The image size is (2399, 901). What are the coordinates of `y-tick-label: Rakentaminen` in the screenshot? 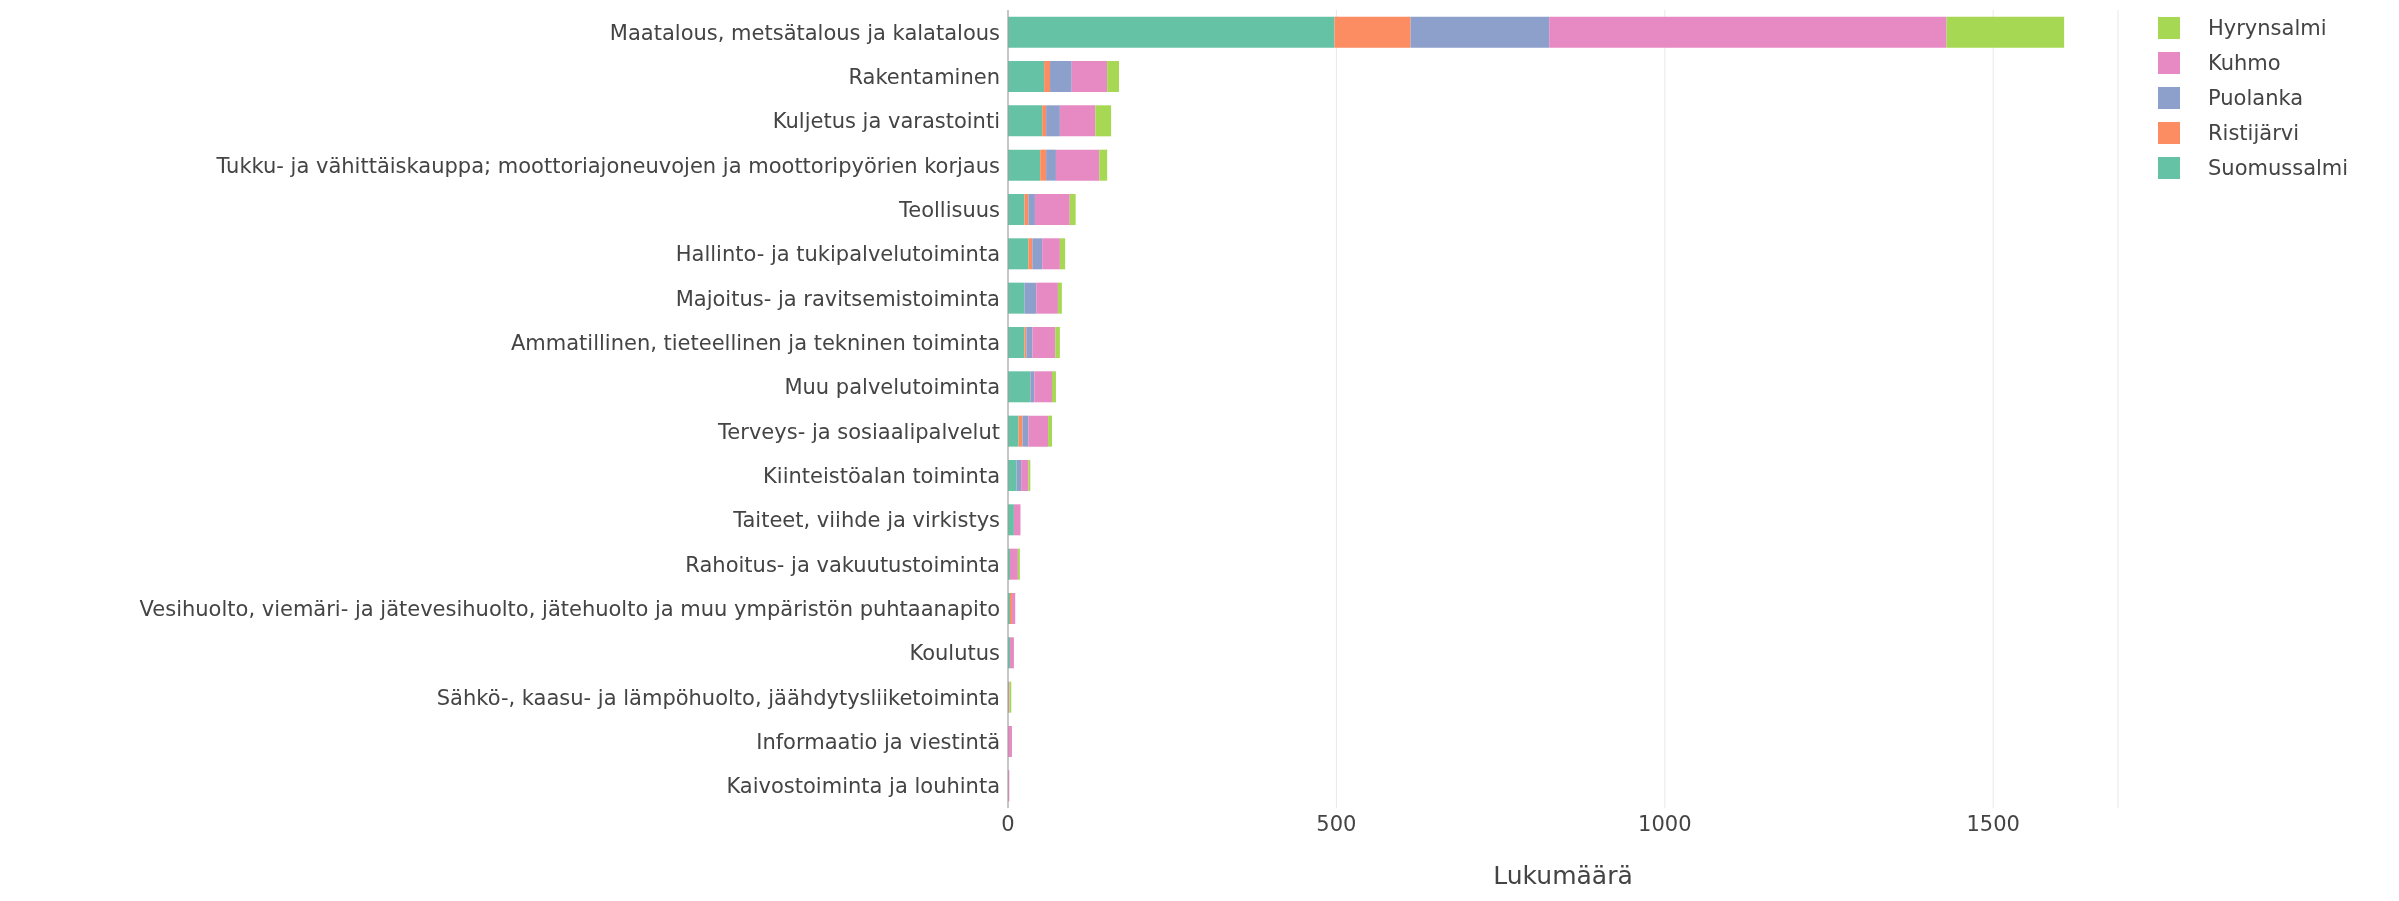 It's located at (924, 76).